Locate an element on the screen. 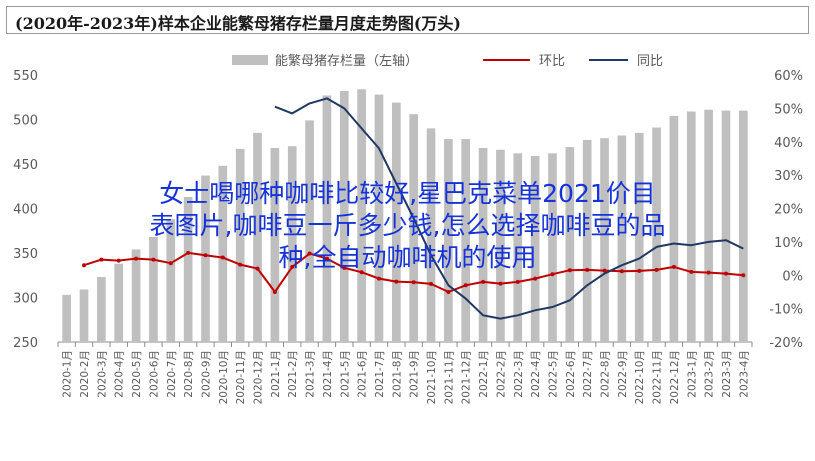  point-环比-2023-1月 is located at coordinates (691, 271).